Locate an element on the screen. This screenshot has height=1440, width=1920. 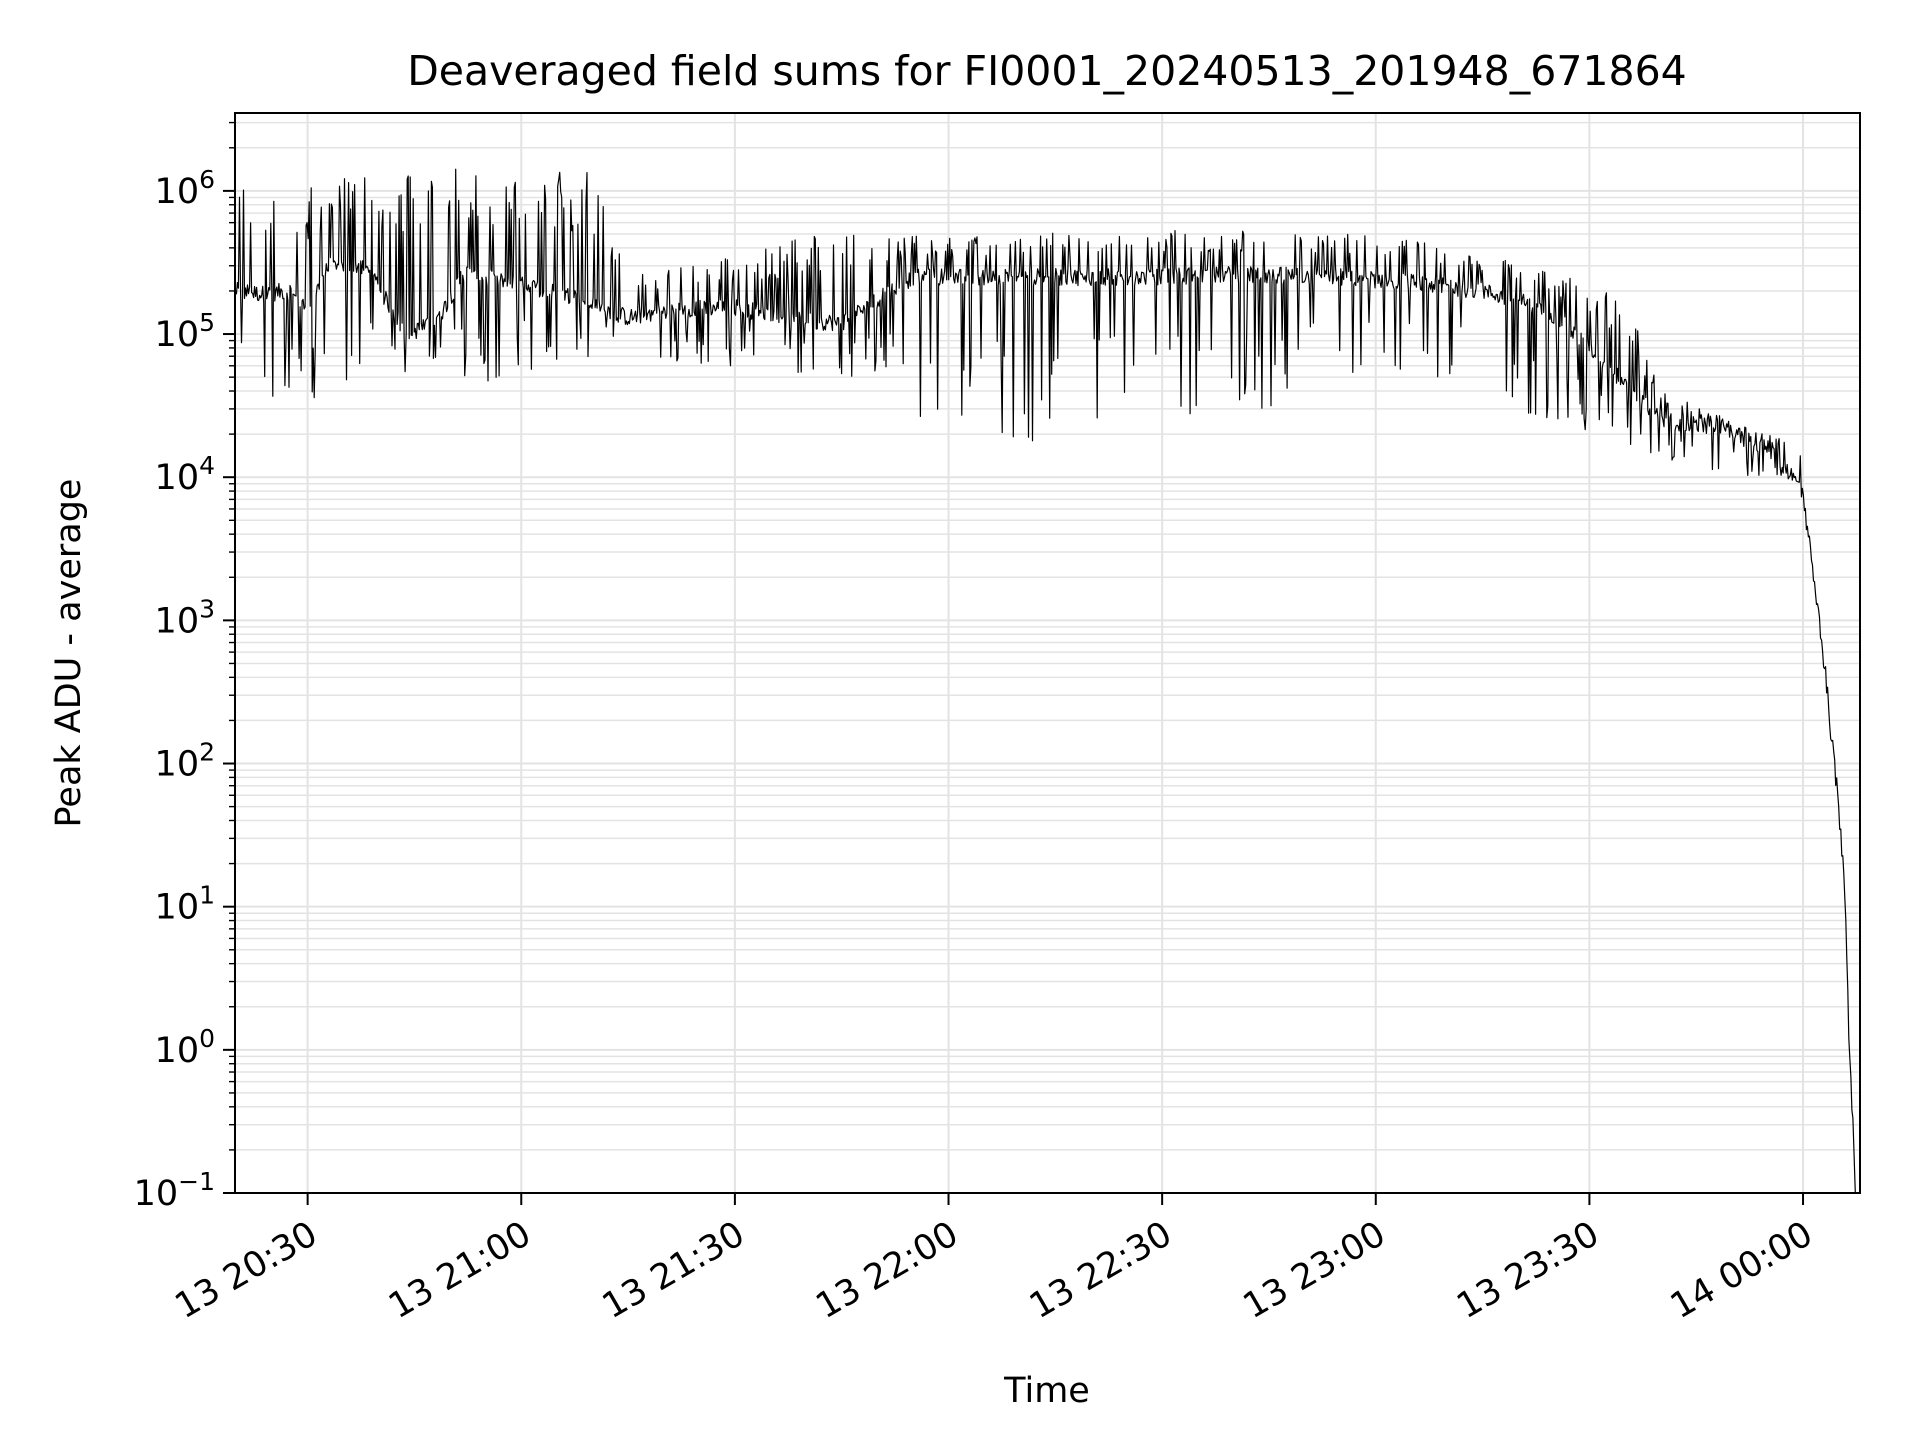
y-tick-label: 10⁵ is located at coordinates (185, 331).